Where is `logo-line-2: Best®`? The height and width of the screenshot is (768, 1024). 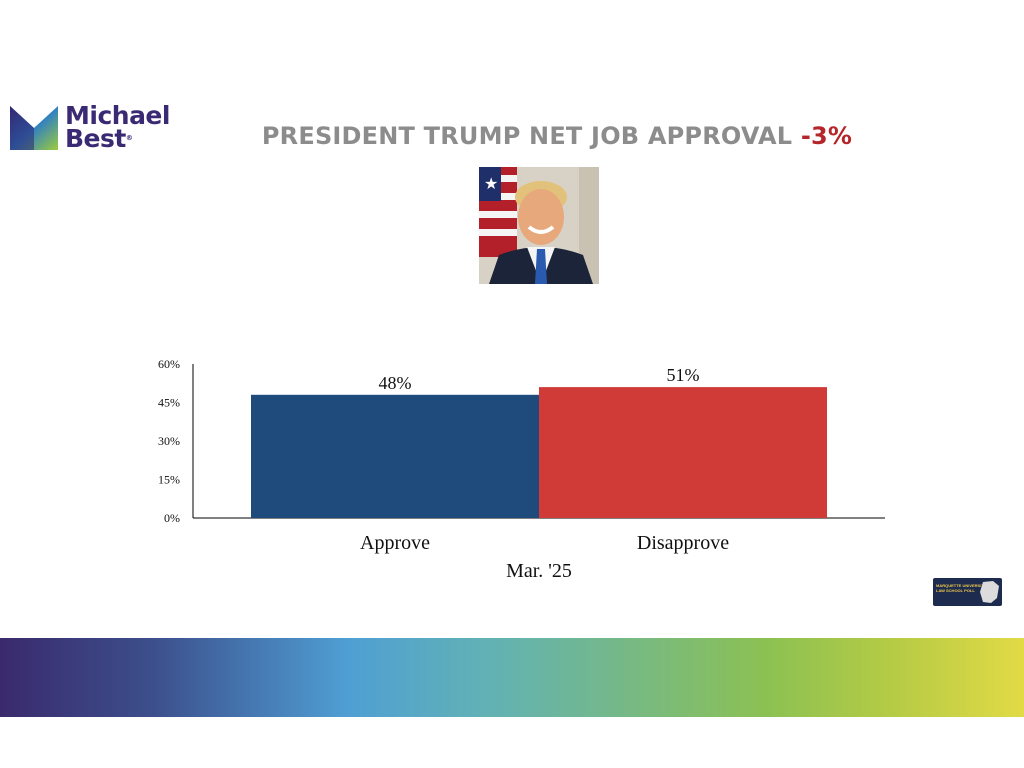 logo-line-2: Best® is located at coordinates (117, 138).